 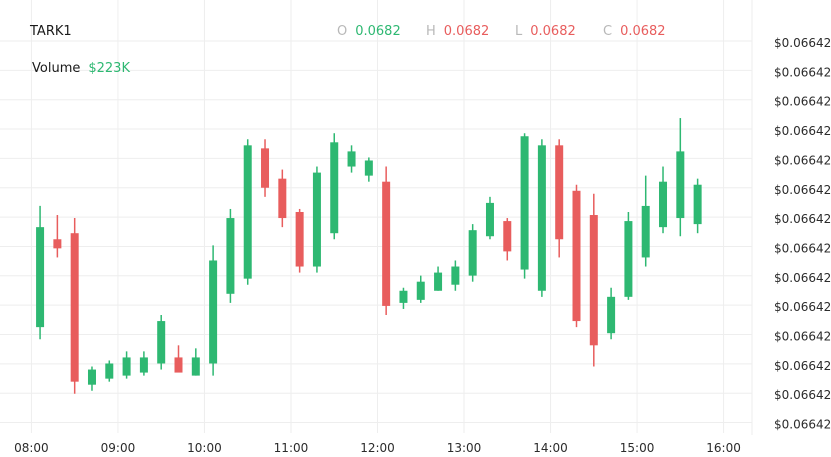 I want to click on ohlc-close-value: 0.0682, so click(x=643, y=31).